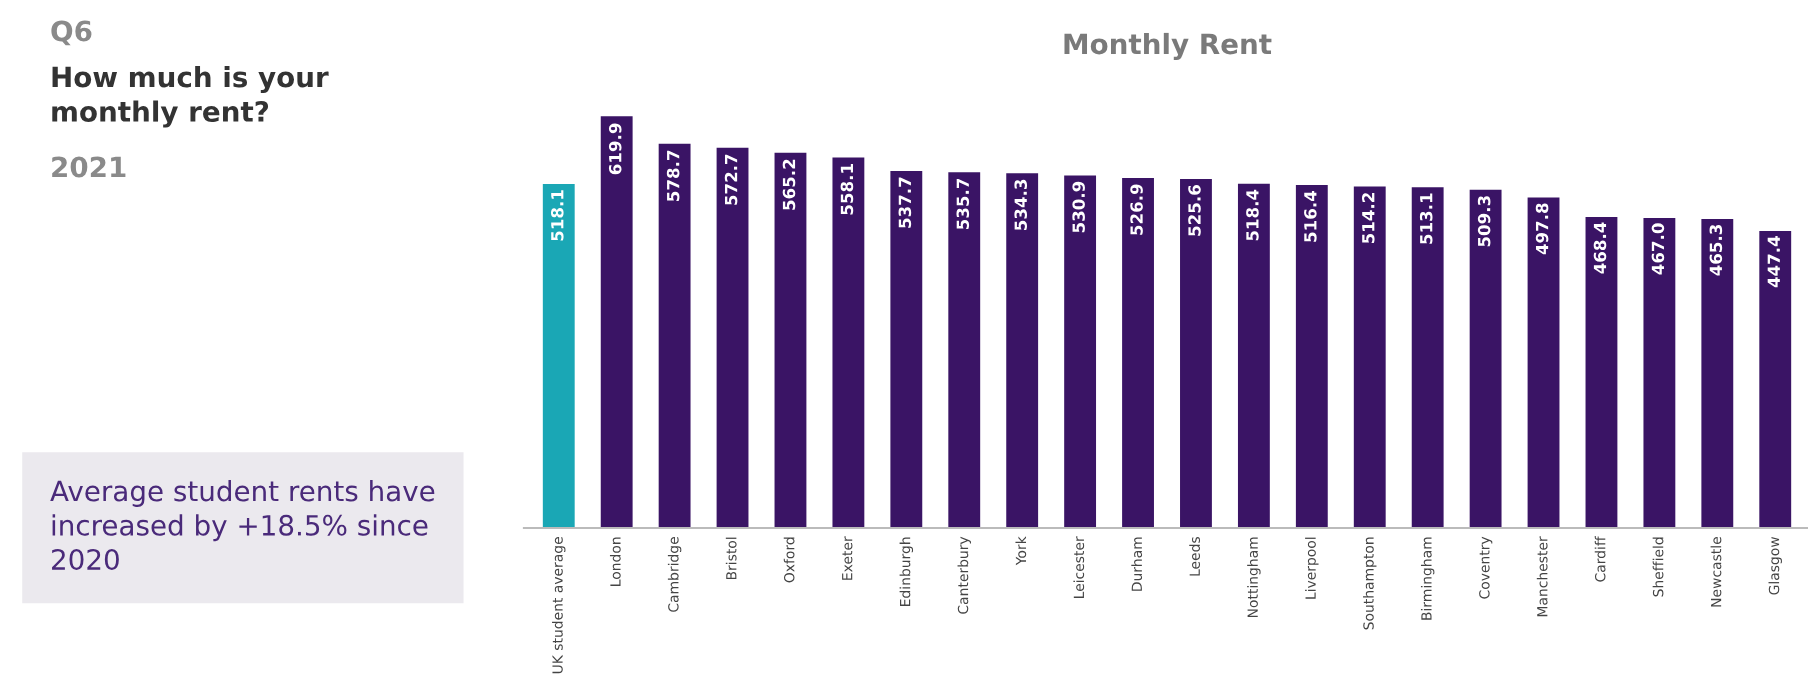 The height and width of the screenshot is (688, 1808). What do you see at coordinates (89, 167) in the screenshot?
I see `text: 2021` at bounding box center [89, 167].